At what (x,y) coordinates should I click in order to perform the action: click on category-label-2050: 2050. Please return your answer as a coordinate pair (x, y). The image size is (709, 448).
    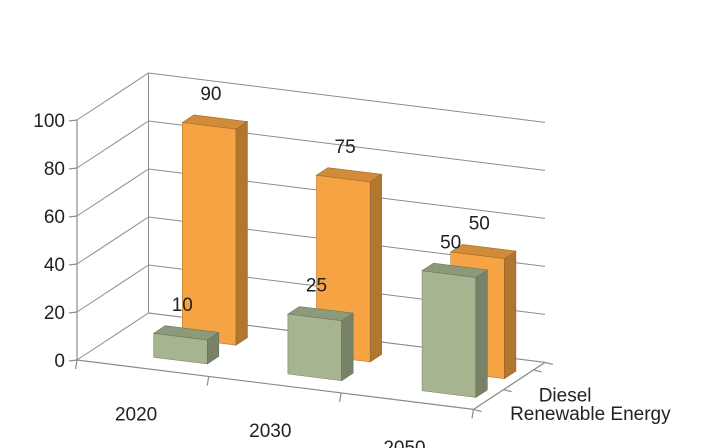
    Looking at the image, I should click on (404, 443).